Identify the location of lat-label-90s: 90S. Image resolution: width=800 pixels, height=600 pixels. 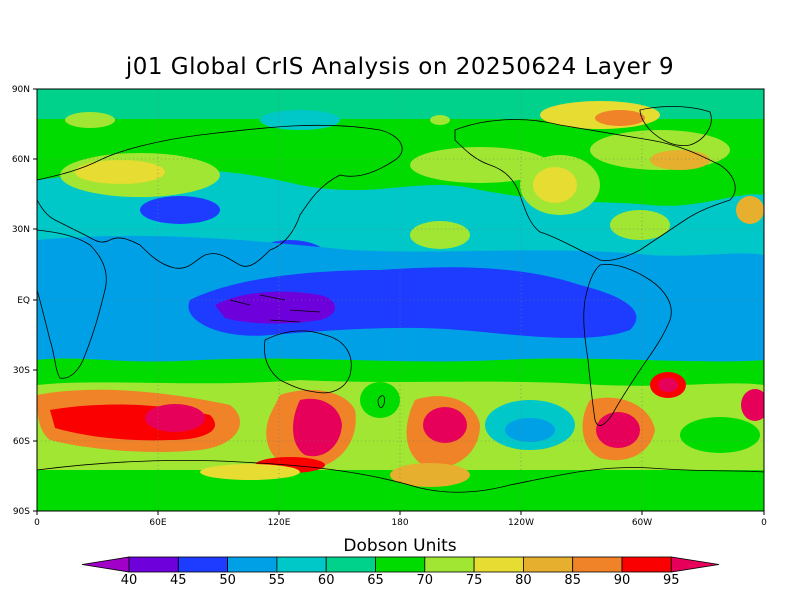
(21, 512).